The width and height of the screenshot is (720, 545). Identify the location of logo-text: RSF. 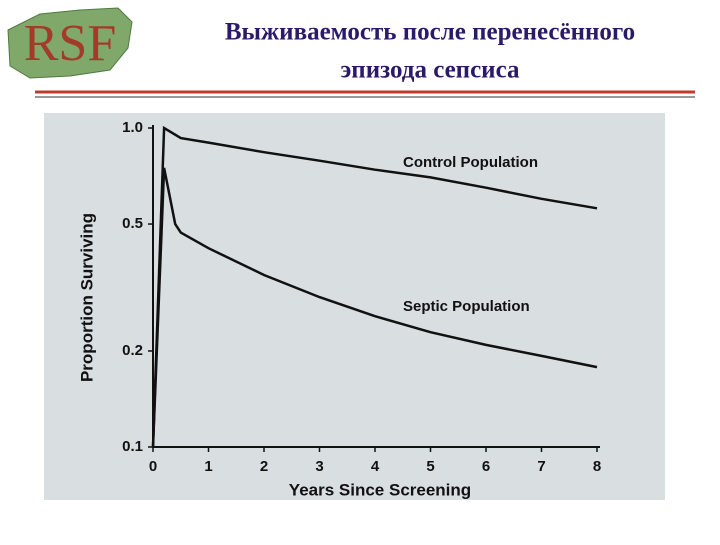
(70, 43).